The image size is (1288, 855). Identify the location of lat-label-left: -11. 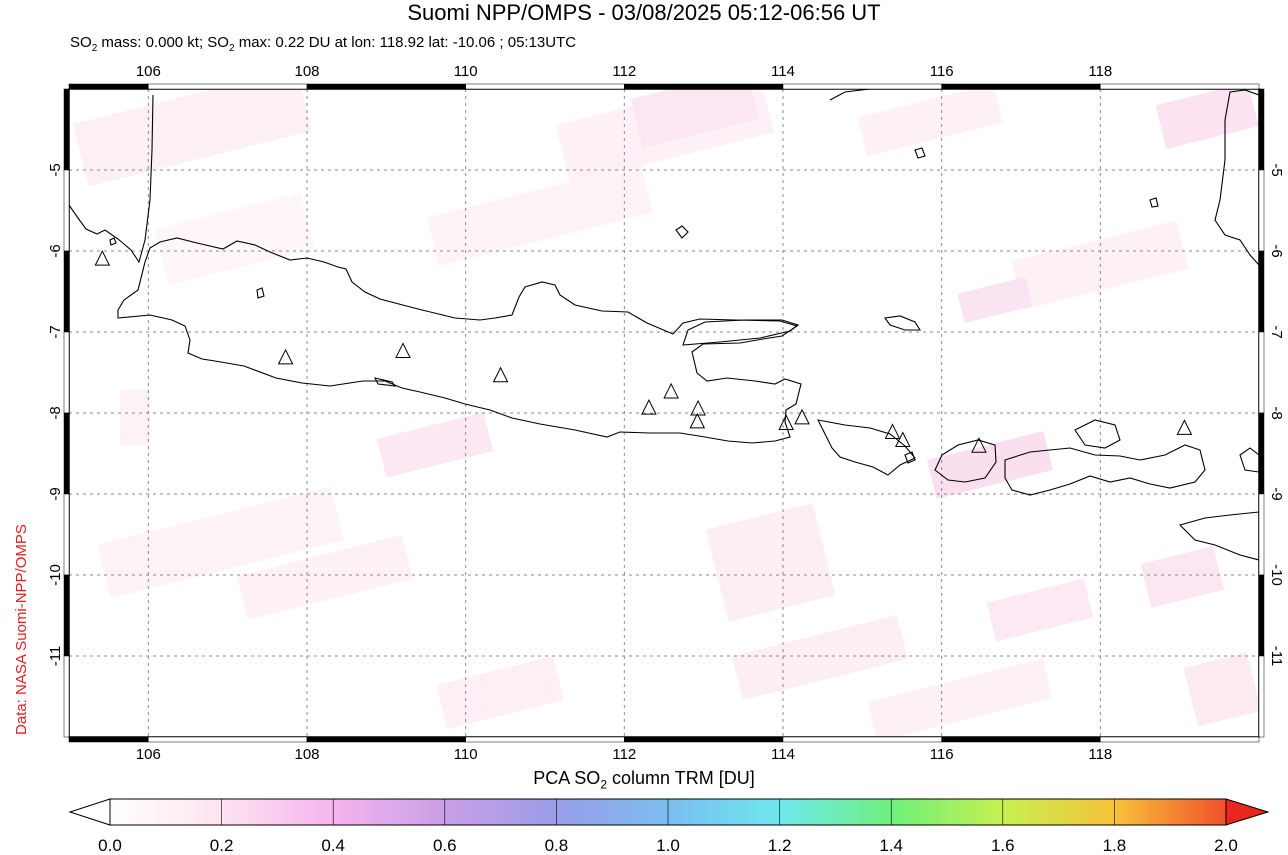
(55, 656).